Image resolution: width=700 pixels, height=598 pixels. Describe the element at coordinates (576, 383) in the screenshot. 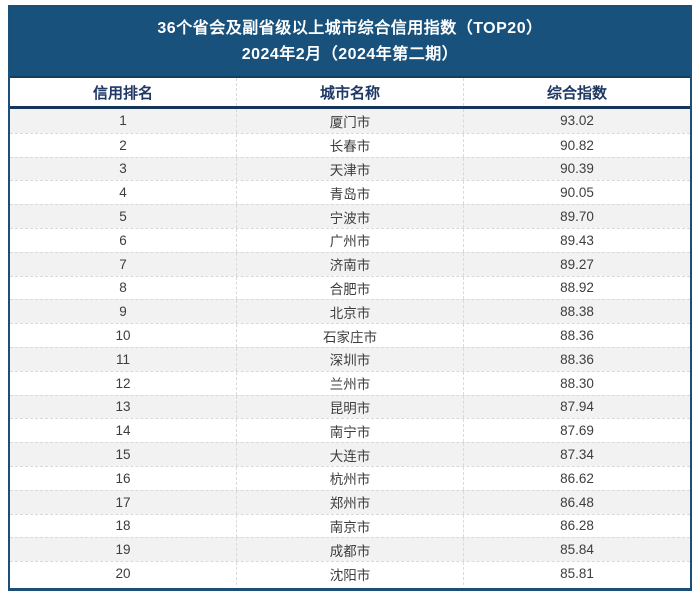

I see `index-cell: 88.30` at that location.